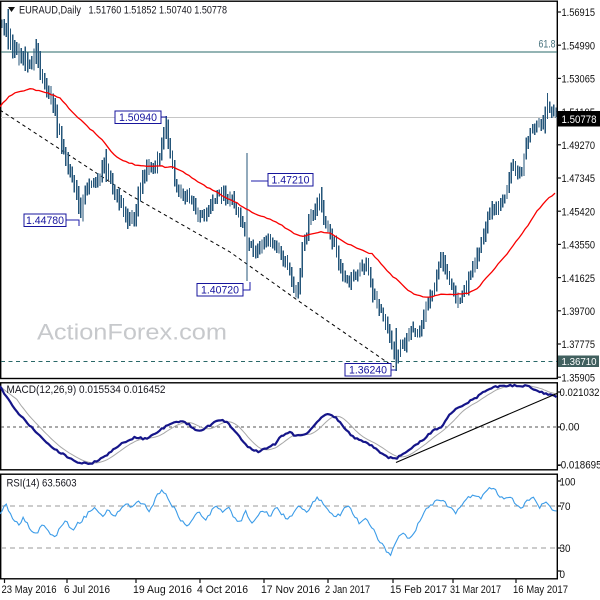 This screenshot has height=600, width=600. What do you see at coordinates (29, 590) in the screenshot?
I see `svg-text: 23 May 2016` at bounding box center [29, 590].